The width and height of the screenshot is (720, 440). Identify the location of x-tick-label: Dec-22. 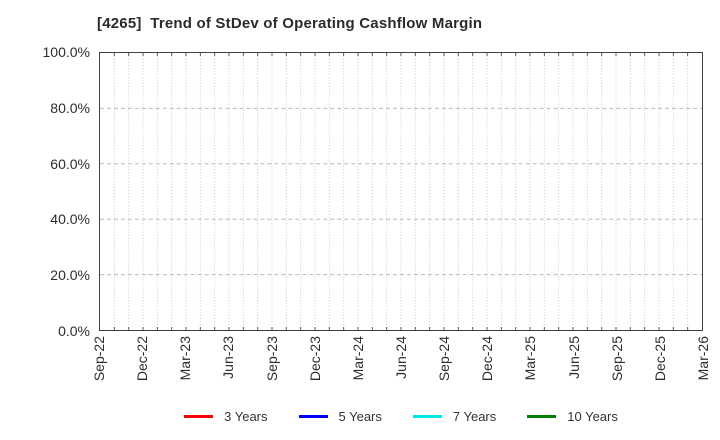
(142, 359).